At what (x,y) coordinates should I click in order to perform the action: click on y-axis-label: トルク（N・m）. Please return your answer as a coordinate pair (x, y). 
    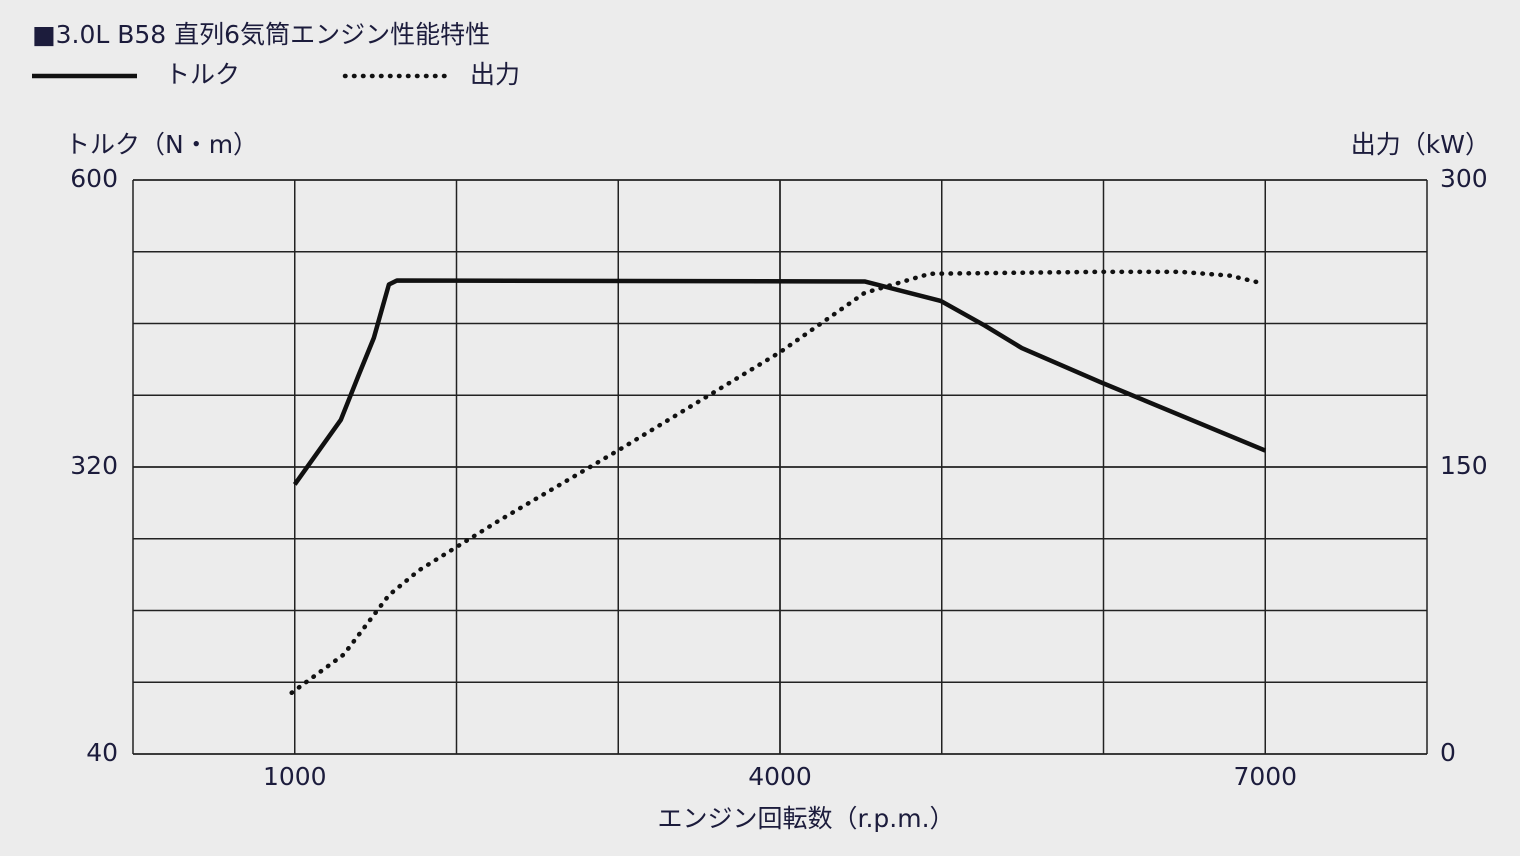
    Looking at the image, I should click on (161, 144).